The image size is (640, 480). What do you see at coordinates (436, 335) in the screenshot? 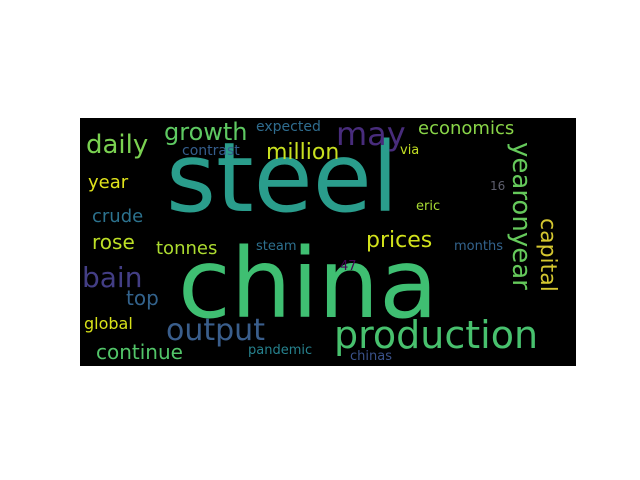
I see `word-production: production` at bounding box center [436, 335].